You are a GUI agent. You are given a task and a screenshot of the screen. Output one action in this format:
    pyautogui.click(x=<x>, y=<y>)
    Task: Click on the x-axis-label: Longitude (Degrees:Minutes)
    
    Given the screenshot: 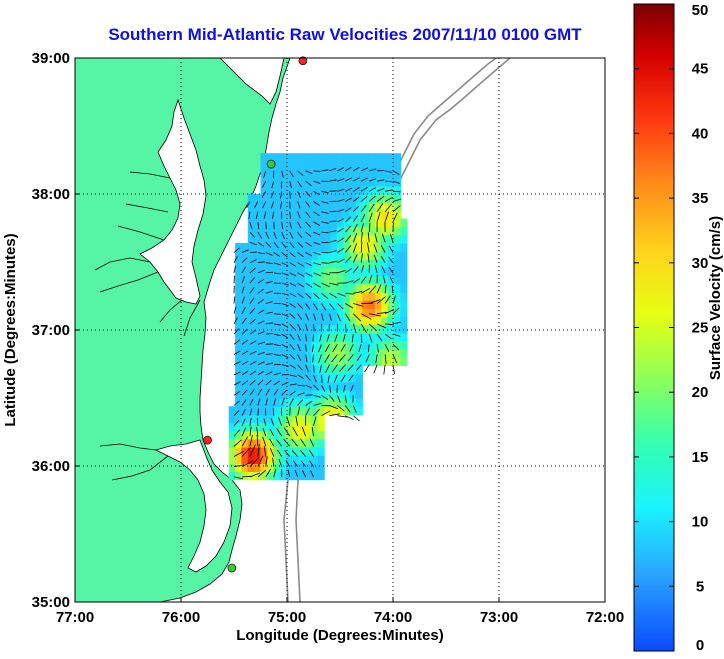 What is the action you would take?
    pyautogui.click(x=340, y=635)
    